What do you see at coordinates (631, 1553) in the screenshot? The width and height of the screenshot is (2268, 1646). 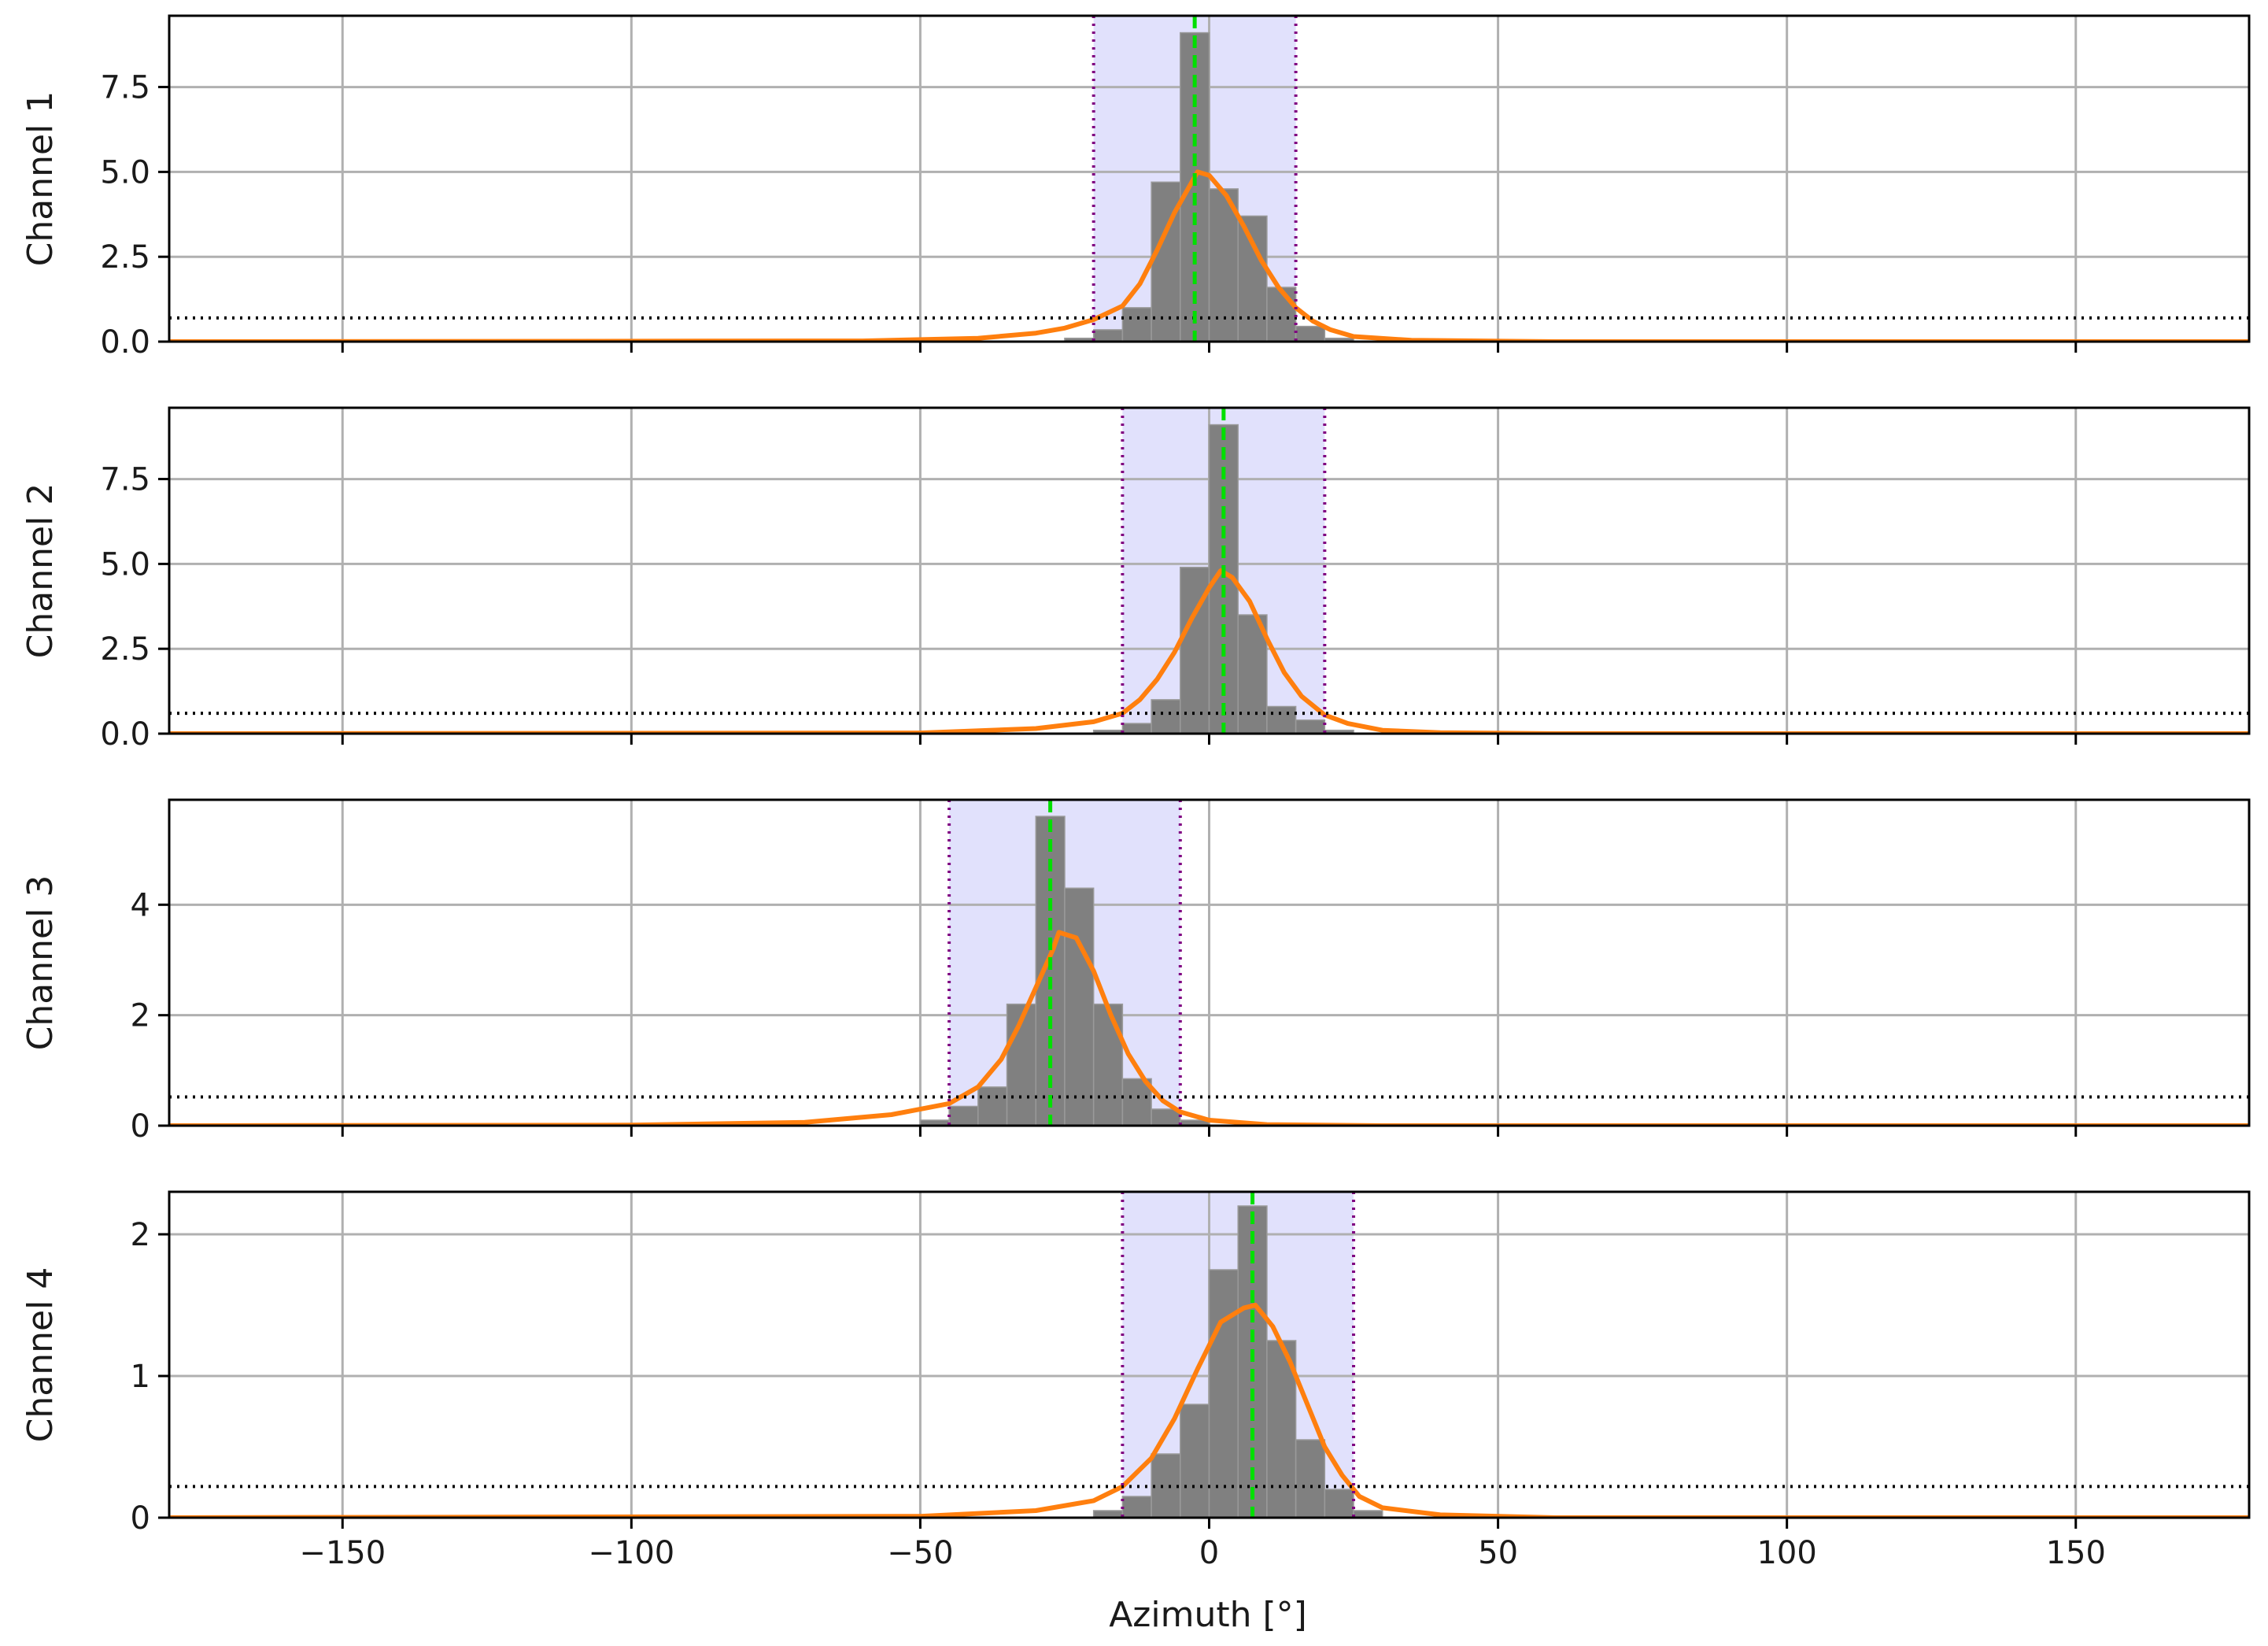 I see `x-tick-label: −100` at bounding box center [631, 1553].